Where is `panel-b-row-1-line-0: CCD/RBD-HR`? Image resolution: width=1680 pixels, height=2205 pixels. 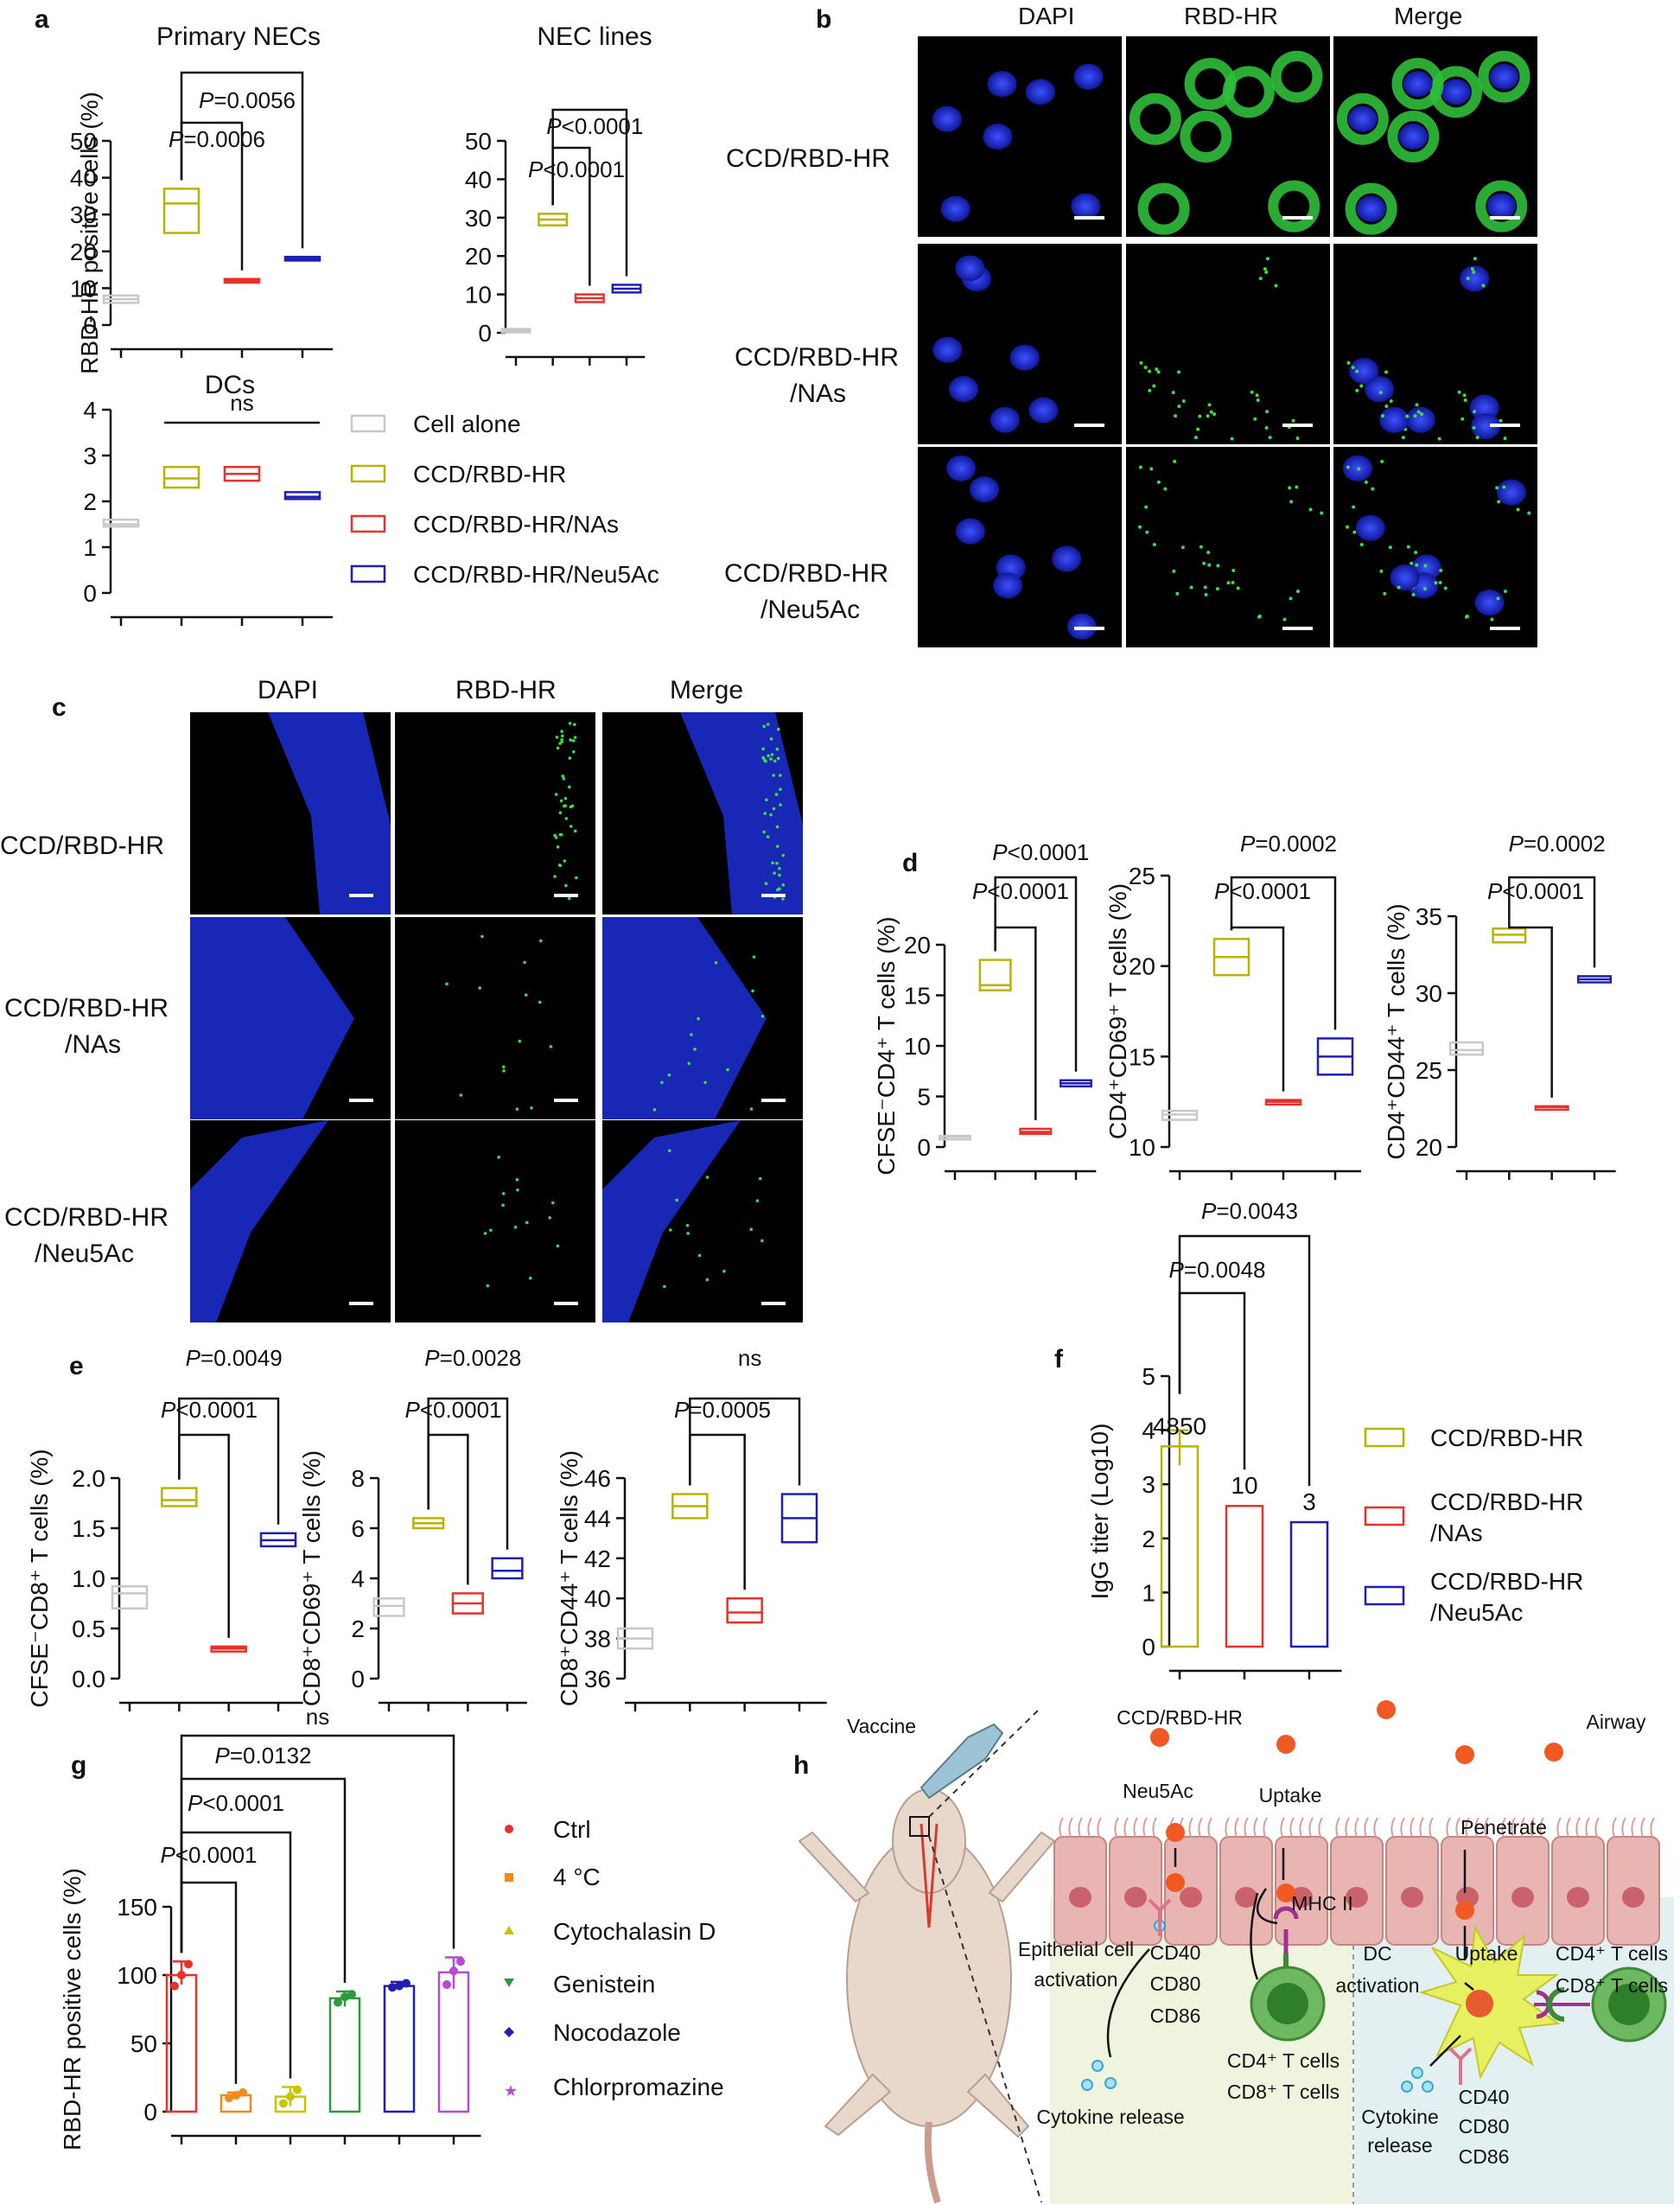 panel-b-row-1-line-0: CCD/RBD-HR is located at coordinates (817, 357).